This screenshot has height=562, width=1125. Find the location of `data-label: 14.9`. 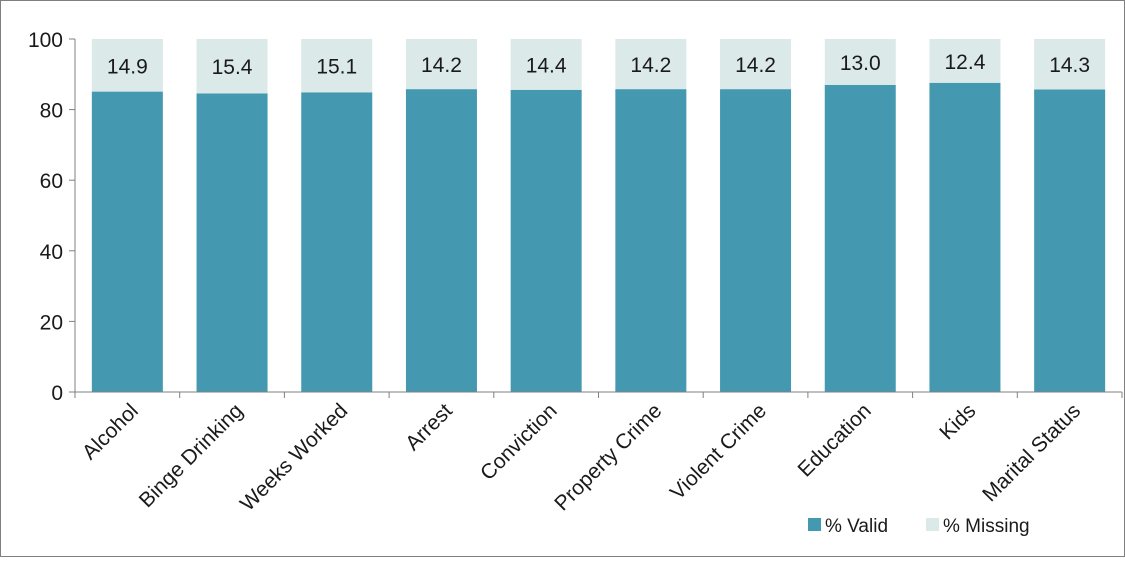

data-label: 14.9 is located at coordinates (127, 66).